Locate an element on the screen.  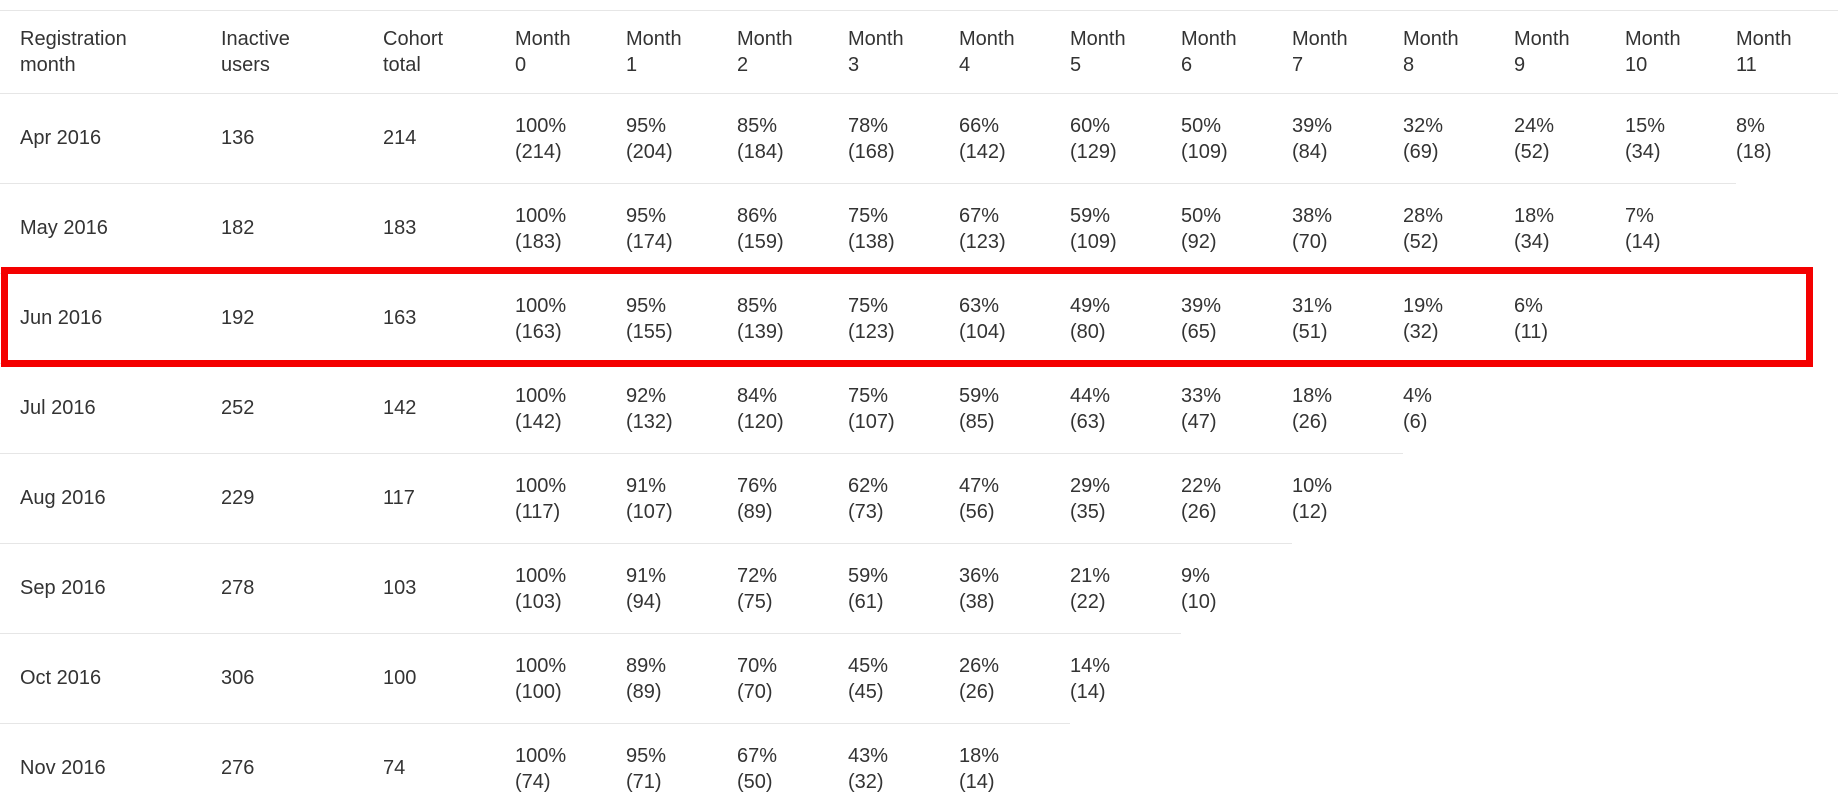
retention-cell-month-5: 14% (14) is located at coordinates (1125, 678).